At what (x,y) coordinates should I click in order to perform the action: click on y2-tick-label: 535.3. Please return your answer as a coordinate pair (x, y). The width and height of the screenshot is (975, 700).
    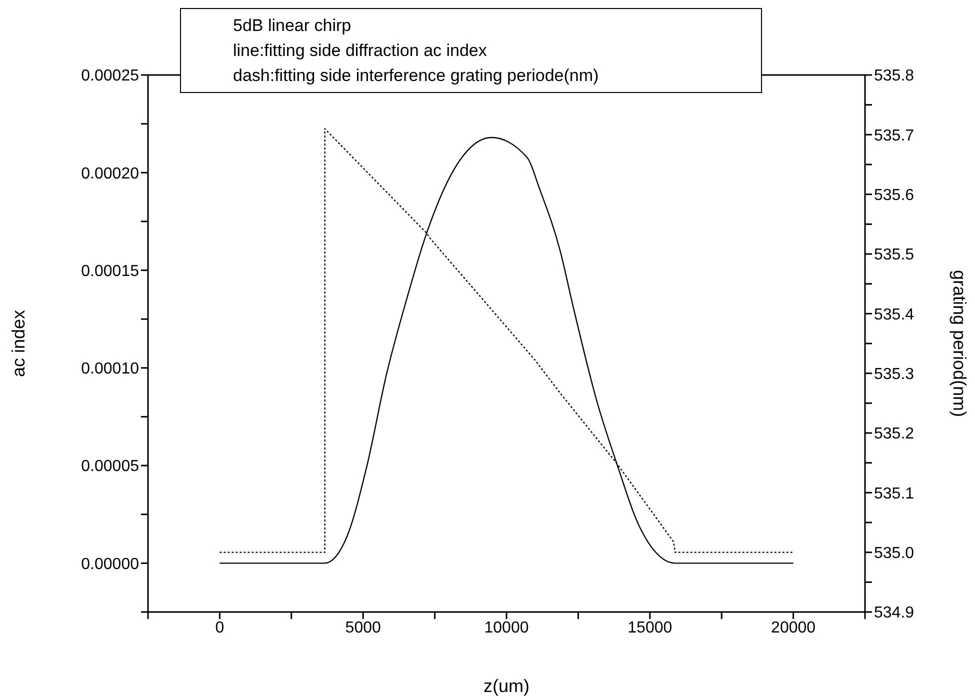
    Looking at the image, I should click on (894, 375).